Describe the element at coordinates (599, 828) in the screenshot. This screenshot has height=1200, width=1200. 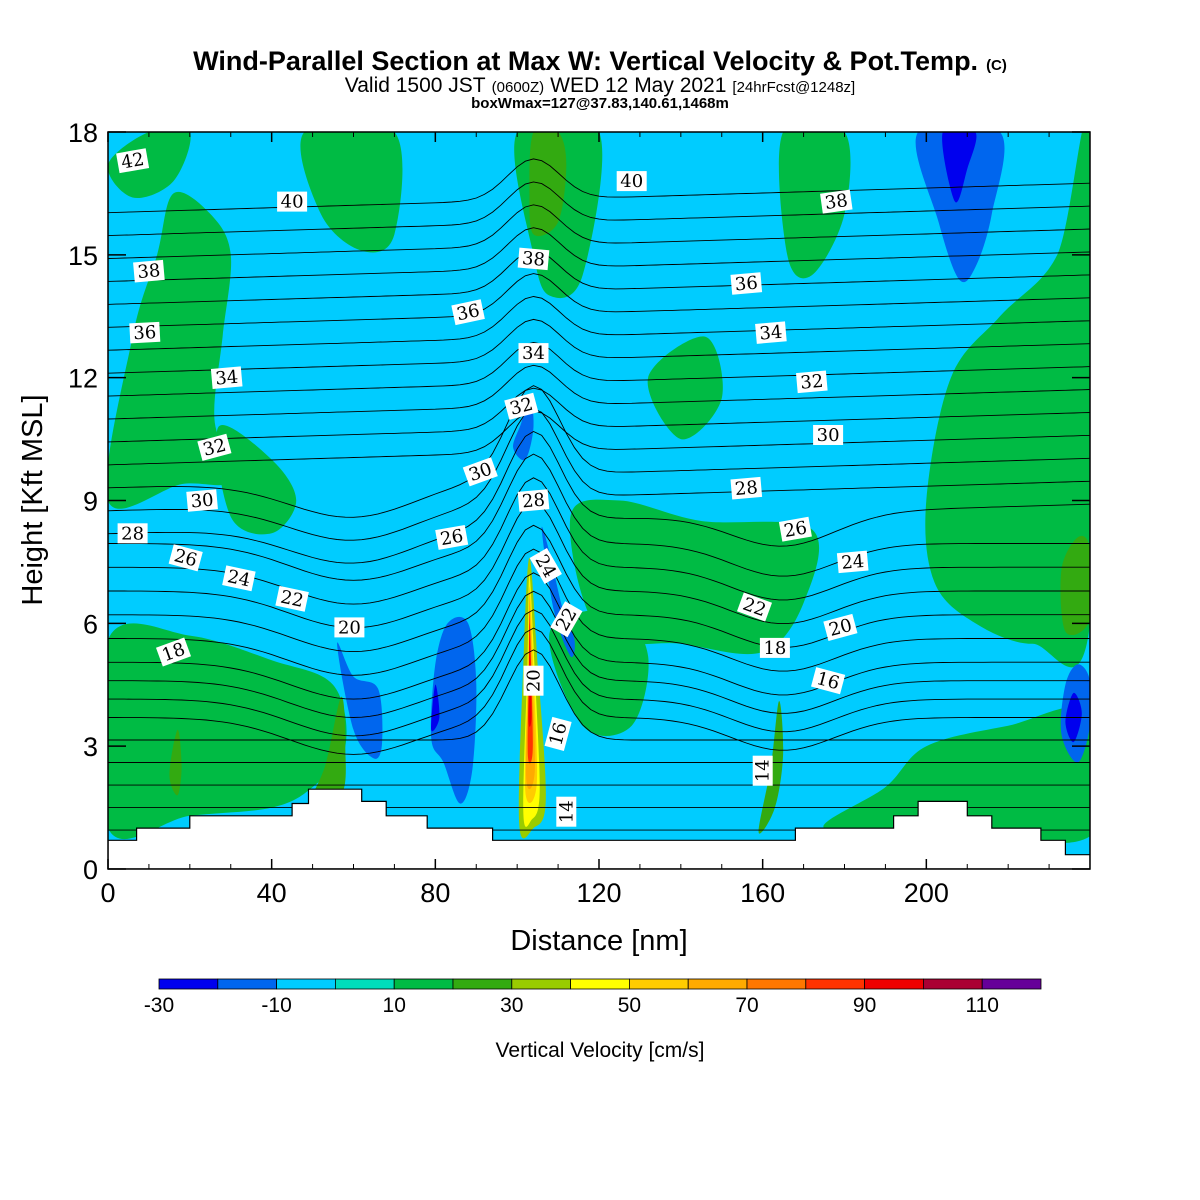
I see `terrain-profile` at that location.